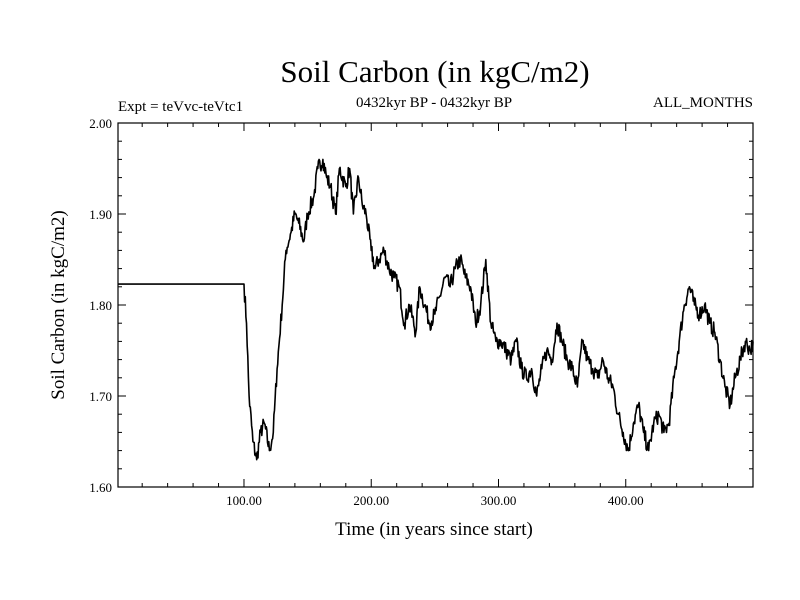  What do you see at coordinates (434, 71) in the screenshot?
I see `chart-title: Soil Carbon (in kgC/m2)` at bounding box center [434, 71].